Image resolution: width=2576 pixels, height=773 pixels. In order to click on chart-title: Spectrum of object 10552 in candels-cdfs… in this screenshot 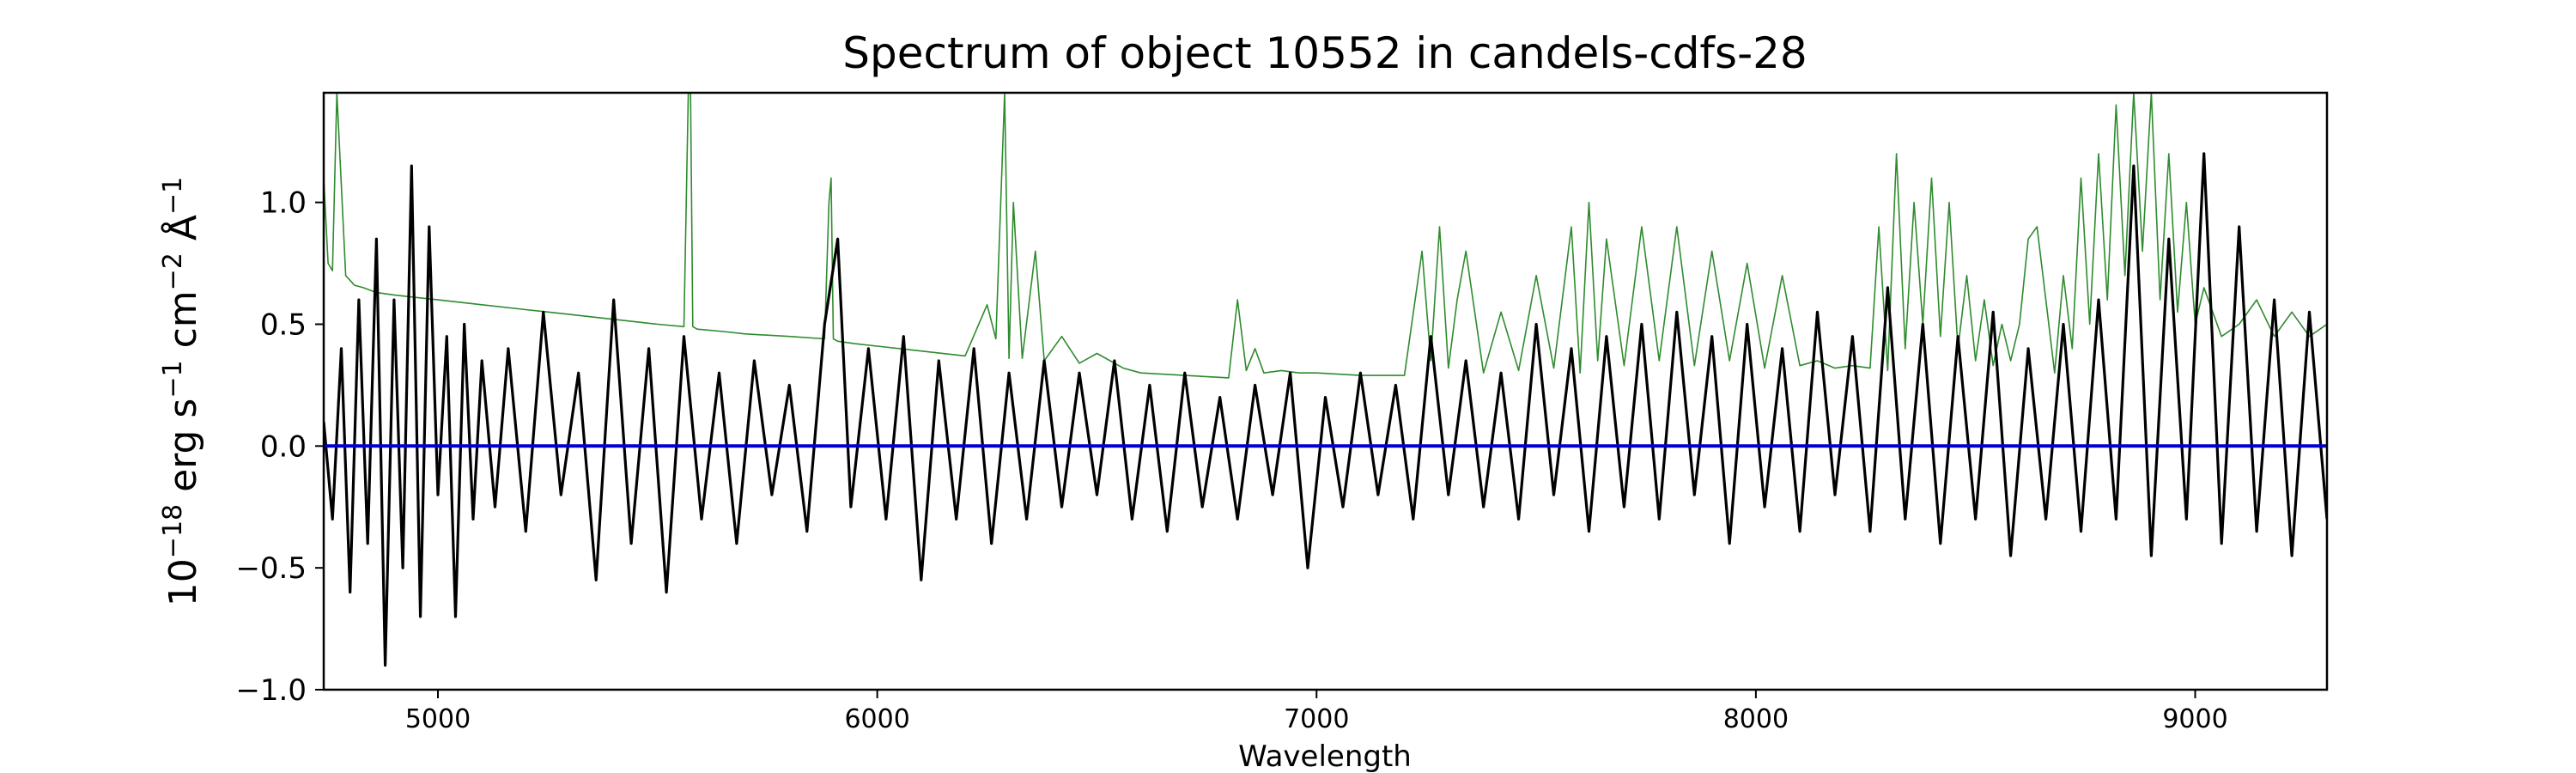, I will do `click(1324, 53)`.